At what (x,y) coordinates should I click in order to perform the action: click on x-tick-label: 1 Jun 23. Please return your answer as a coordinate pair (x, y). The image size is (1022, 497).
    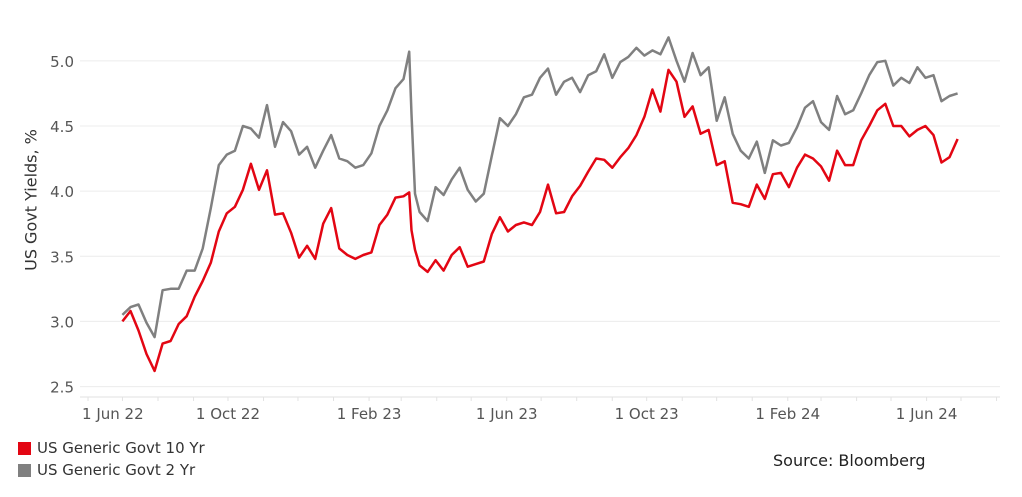
    Looking at the image, I should click on (507, 414).